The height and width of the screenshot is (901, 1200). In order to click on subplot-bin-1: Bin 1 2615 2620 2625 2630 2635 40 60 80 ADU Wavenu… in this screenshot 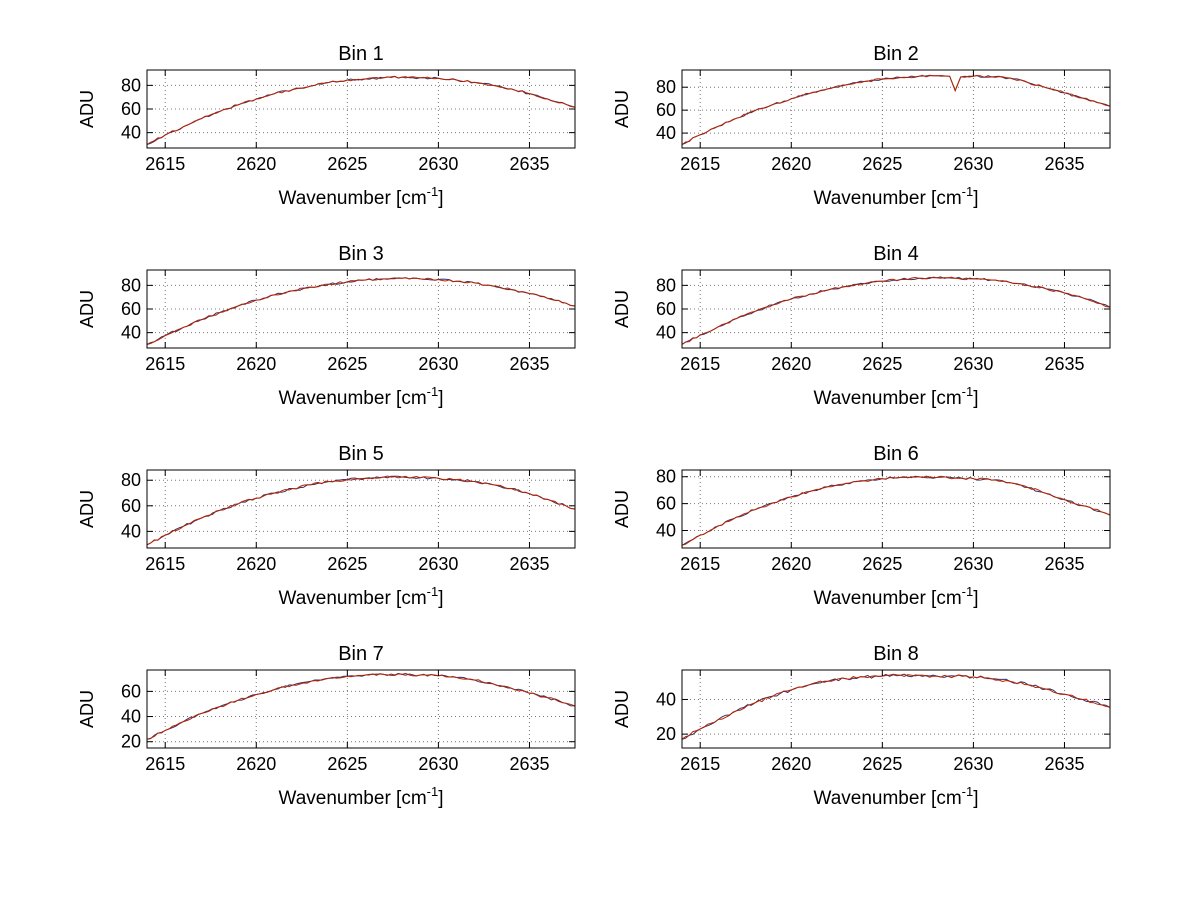, I will do `click(326, 126)`.